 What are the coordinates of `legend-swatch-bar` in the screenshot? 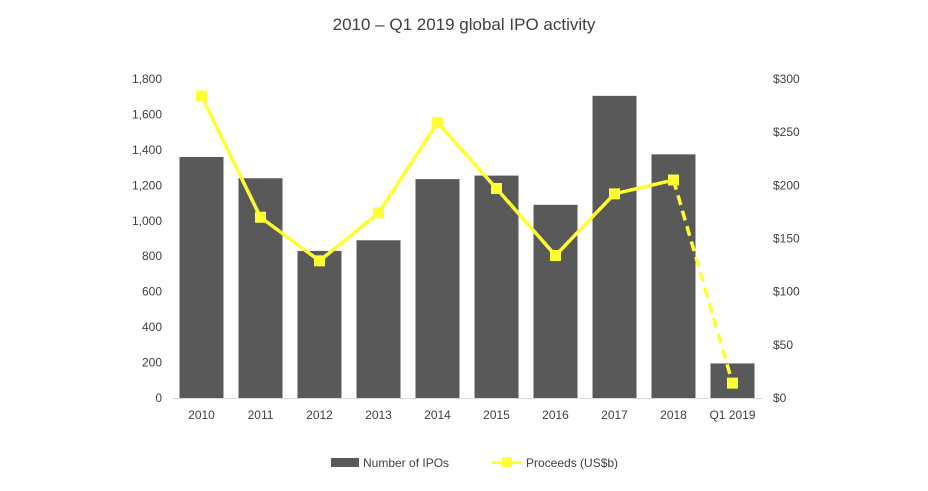 It's located at (345, 462).